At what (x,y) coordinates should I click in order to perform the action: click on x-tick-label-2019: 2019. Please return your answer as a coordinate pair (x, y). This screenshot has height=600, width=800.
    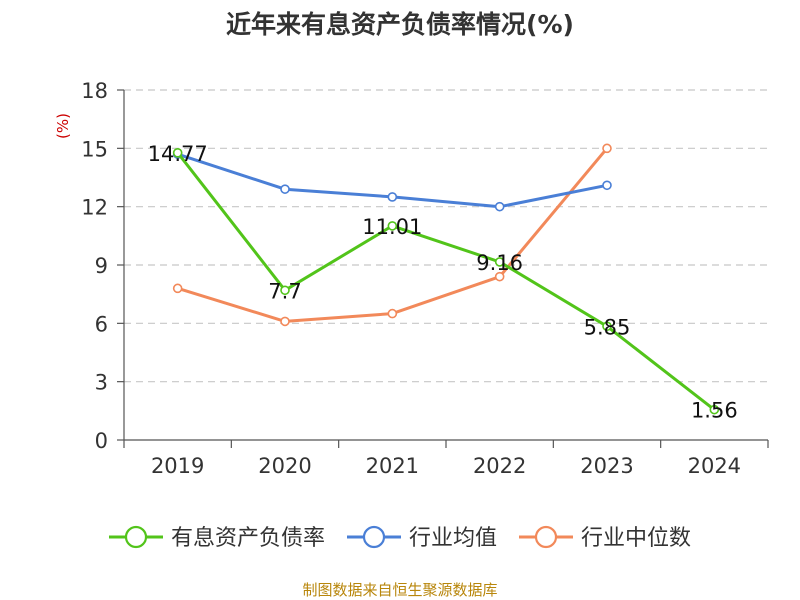
    Looking at the image, I should click on (177, 466).